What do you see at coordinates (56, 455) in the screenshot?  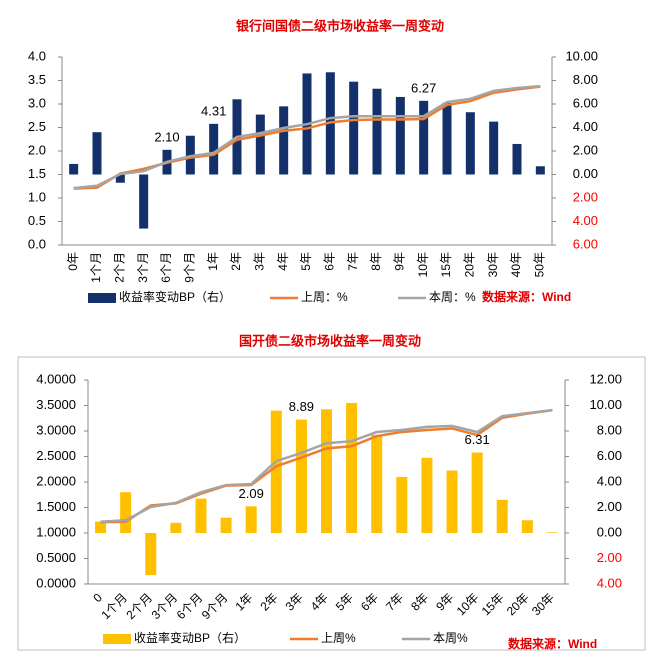 I see `y-tick-label: 2.5000` at bounding box center [56, 455].